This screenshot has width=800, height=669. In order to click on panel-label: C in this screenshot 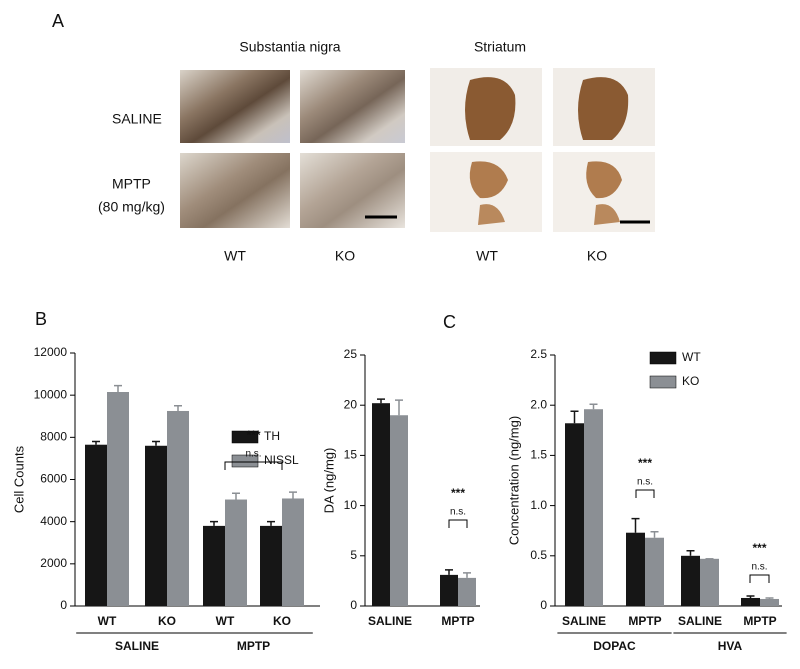, I will do `click(449, 322)`.